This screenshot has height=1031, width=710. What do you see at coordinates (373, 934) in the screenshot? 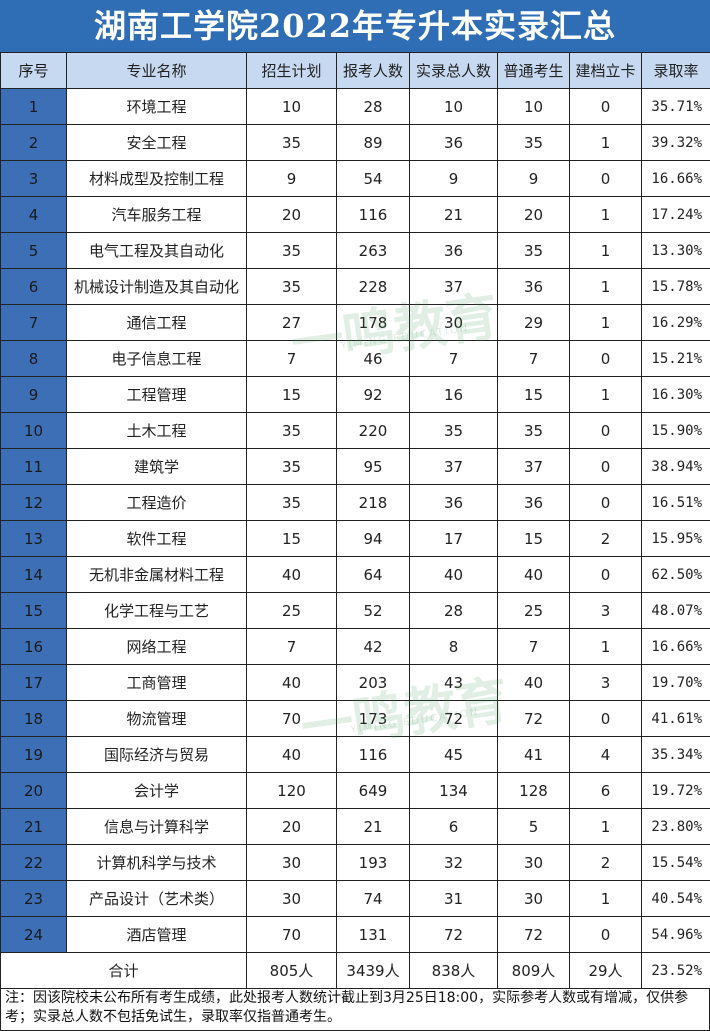
I see `table-cell: 131` at bounding box center [373, 934].